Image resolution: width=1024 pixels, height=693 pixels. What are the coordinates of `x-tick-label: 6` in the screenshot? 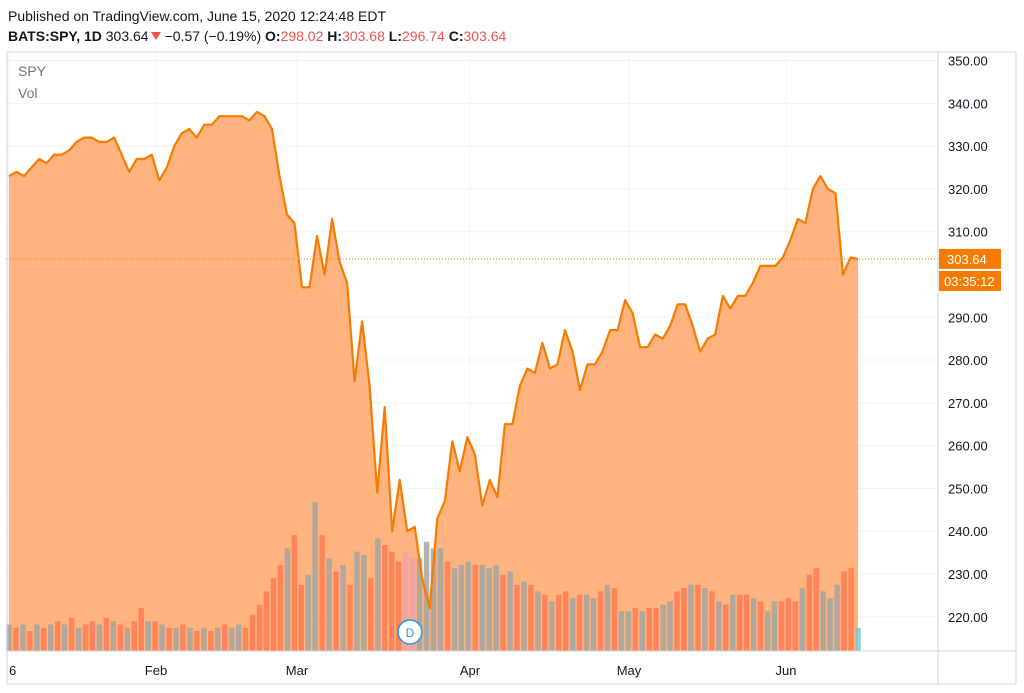 It's located at (12, 670).